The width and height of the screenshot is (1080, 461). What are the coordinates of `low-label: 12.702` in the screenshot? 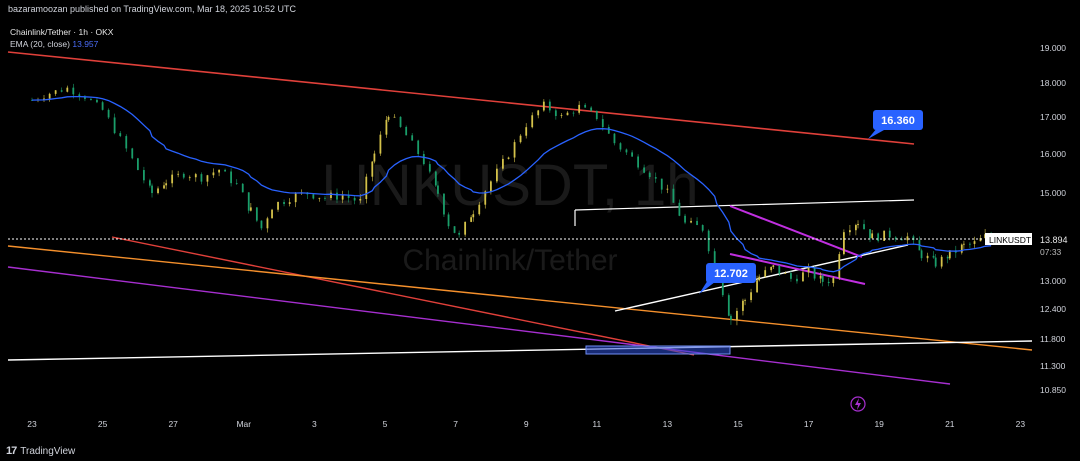 It's located at (727, 278).